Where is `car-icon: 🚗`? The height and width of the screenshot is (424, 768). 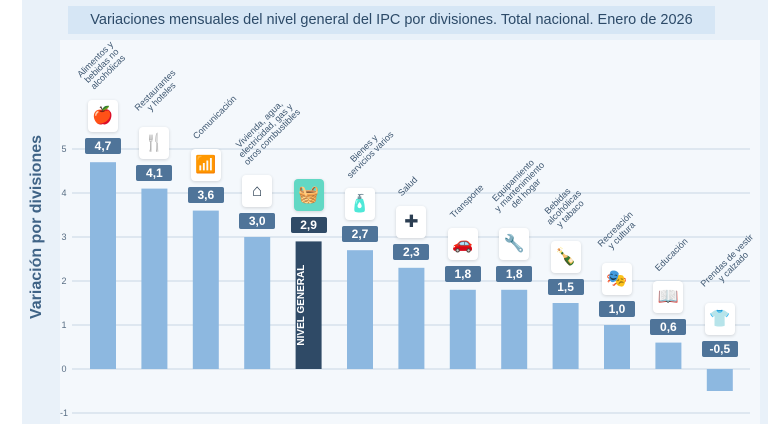 car-icon: 🚗 is located at coordinates (462, 243).